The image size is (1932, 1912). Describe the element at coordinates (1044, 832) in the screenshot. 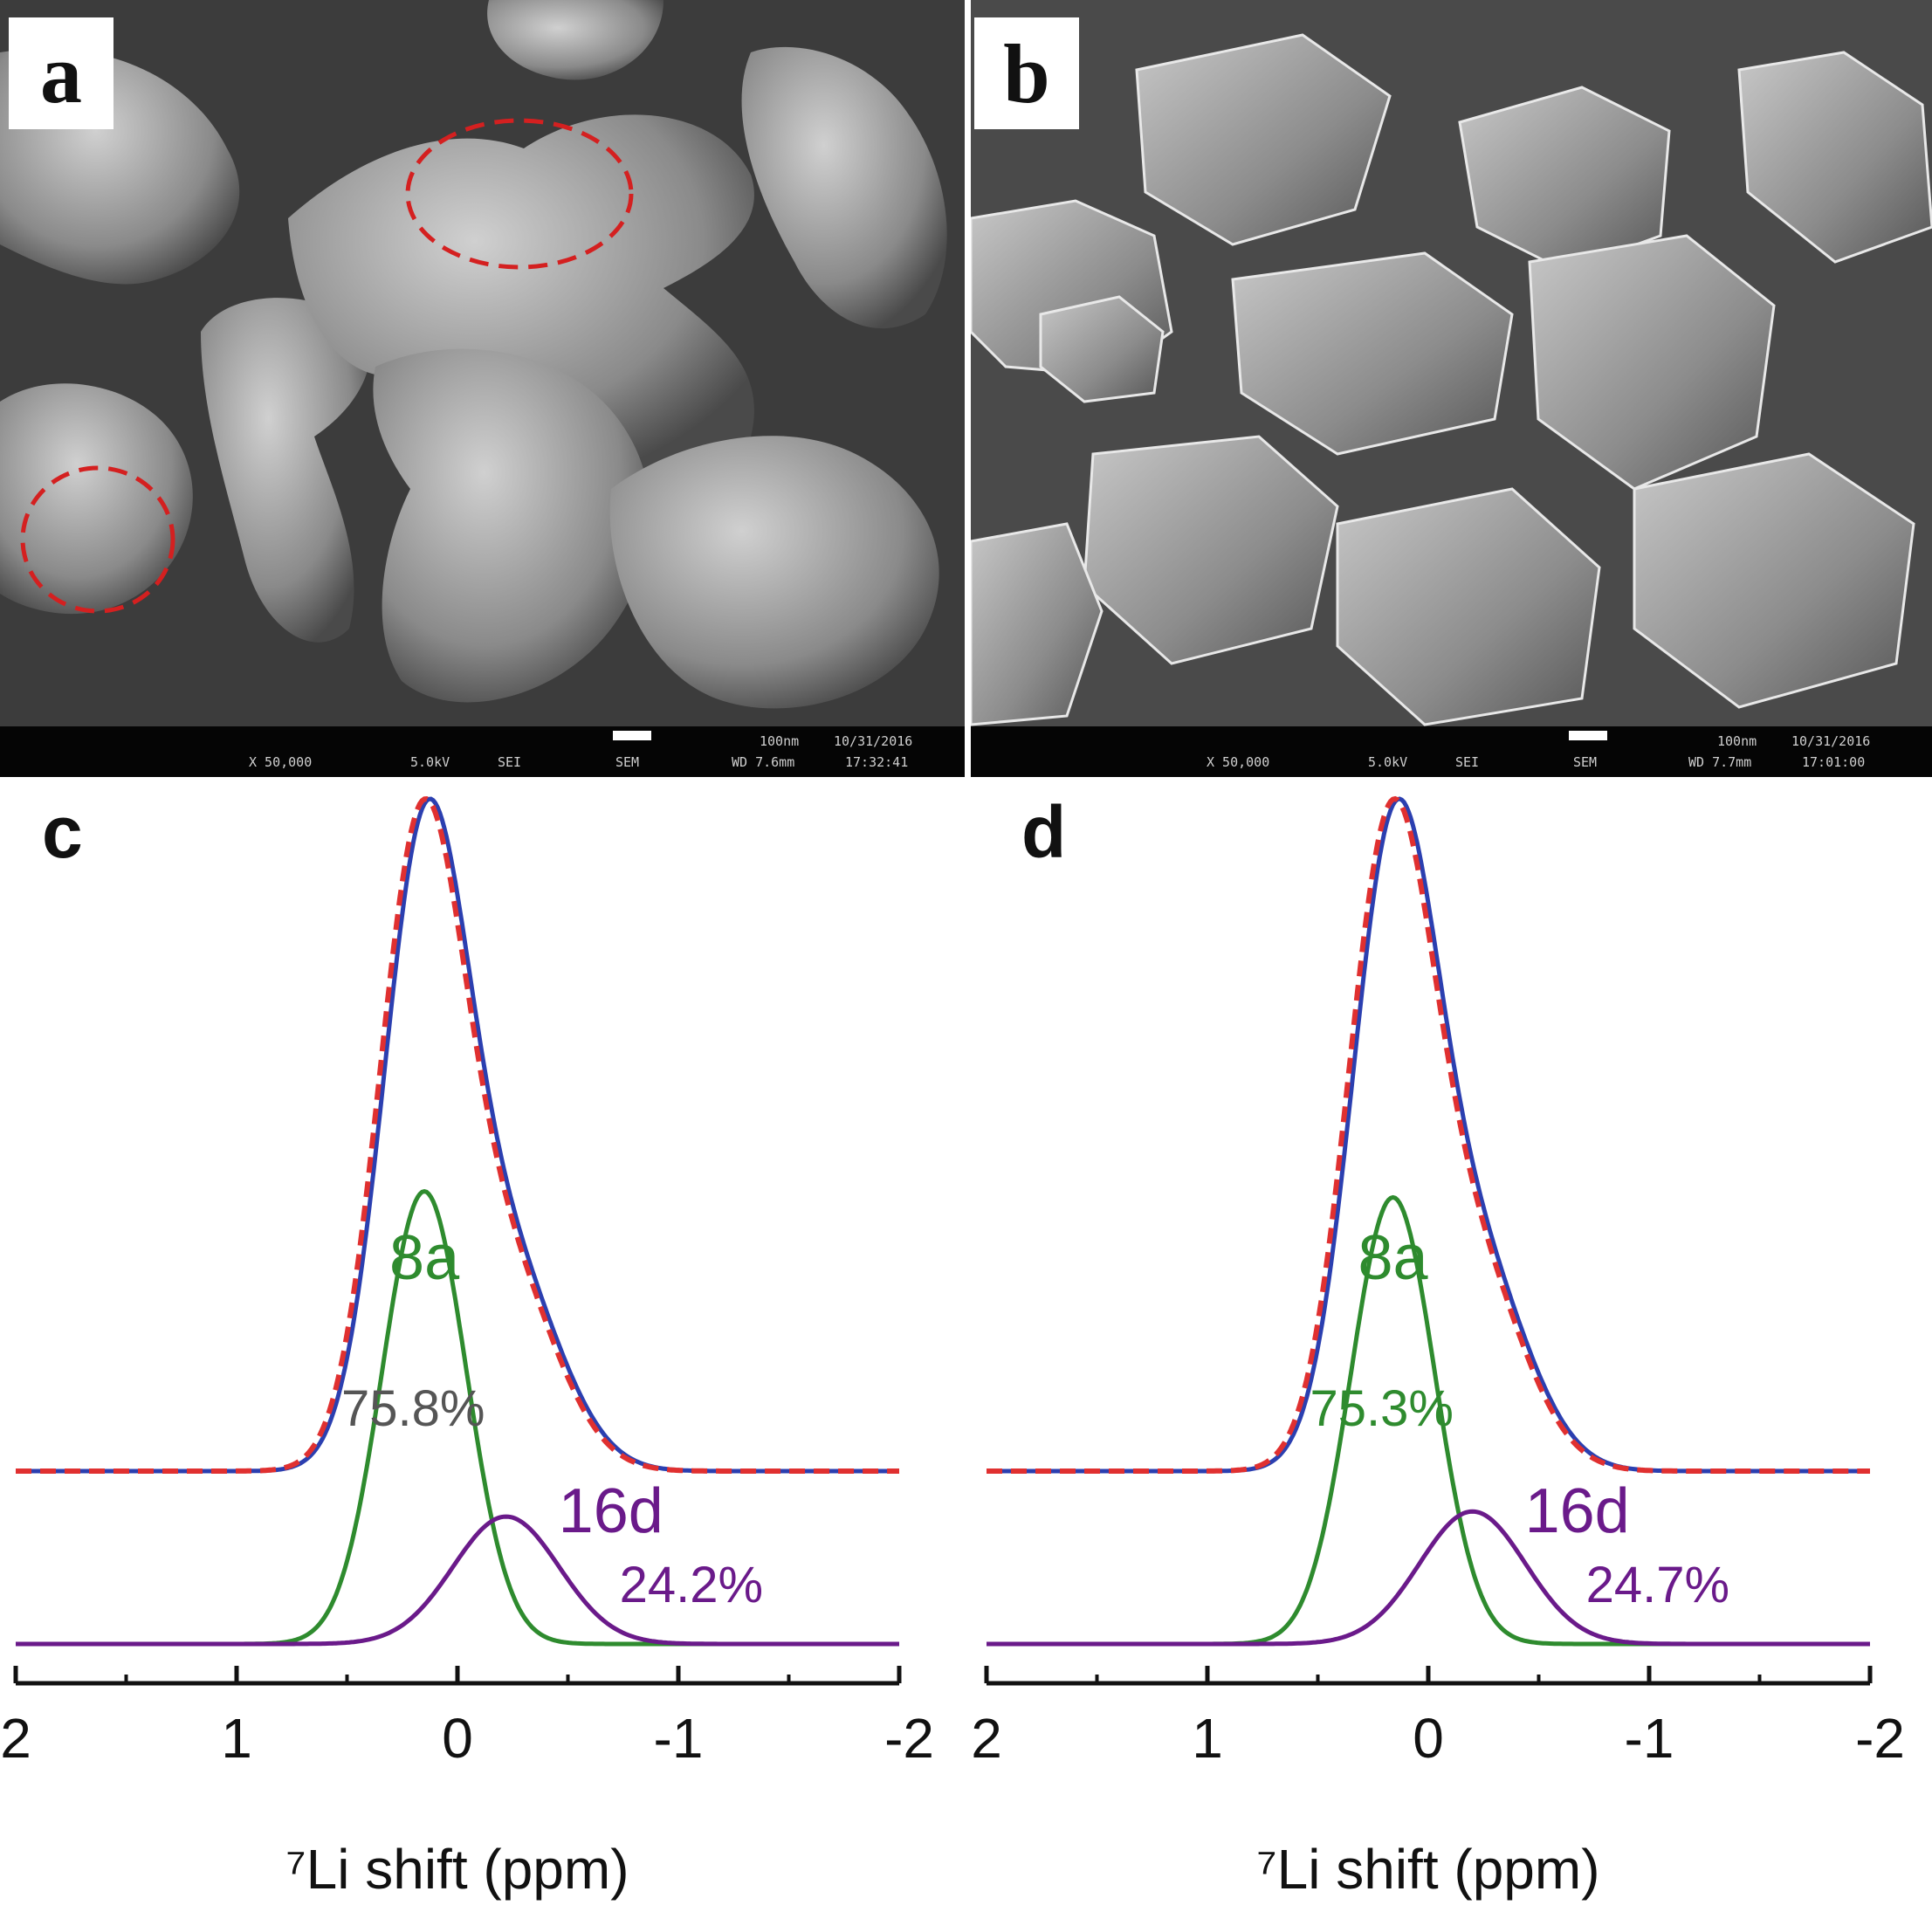

I see `panel-label-d: d` at that location.